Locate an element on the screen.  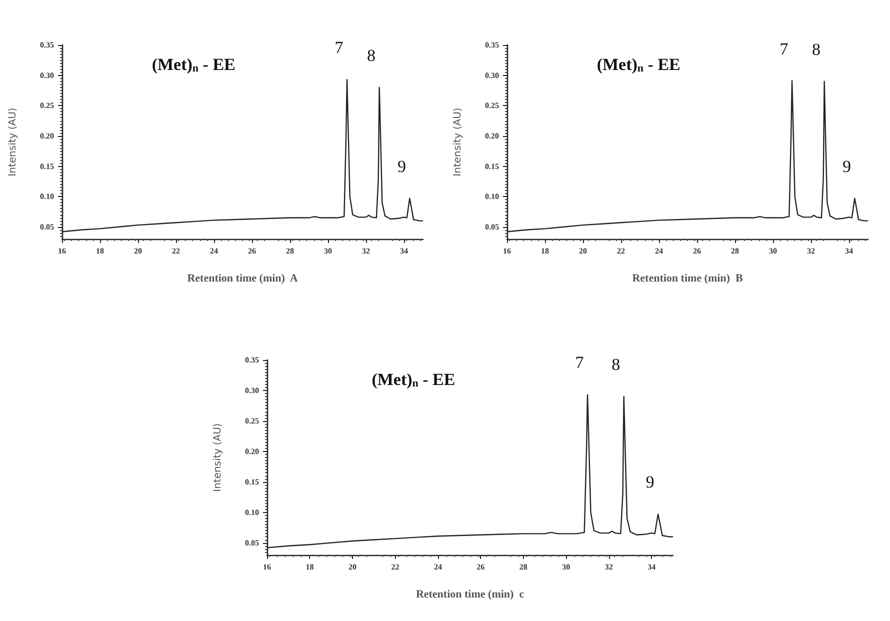
x-axis-title: Retention time (min) B is located at coordinates (688, 278).